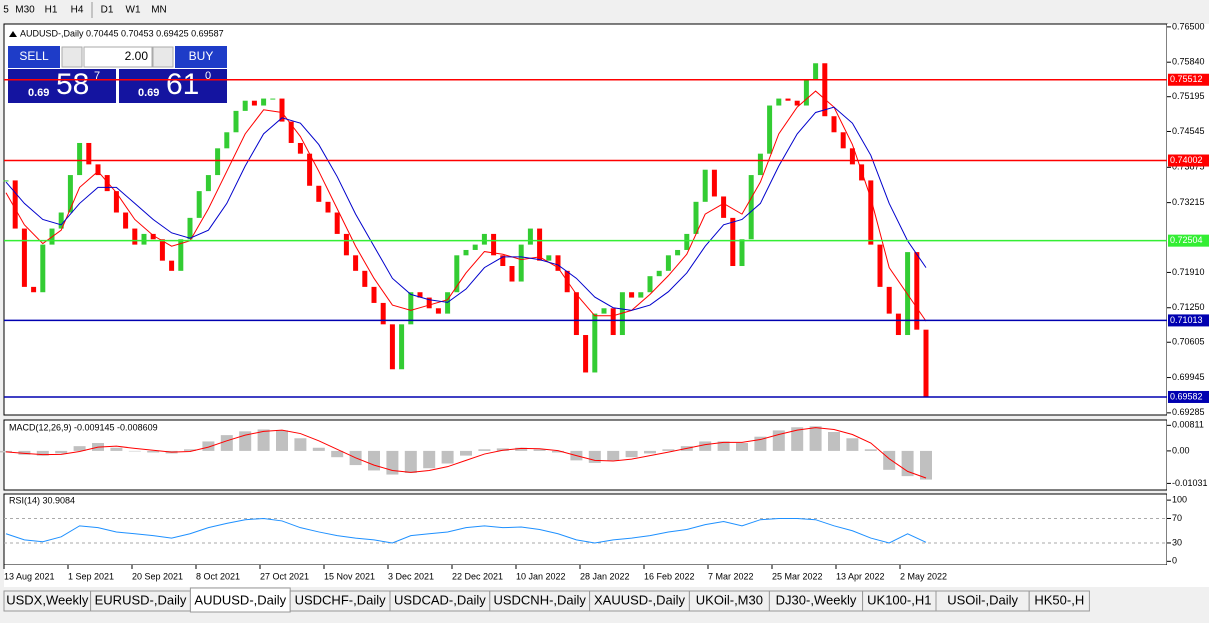 The height and width of the screenshot is (623, 1209). I want to click on y-tick-label: 0, so click(1174, 561).